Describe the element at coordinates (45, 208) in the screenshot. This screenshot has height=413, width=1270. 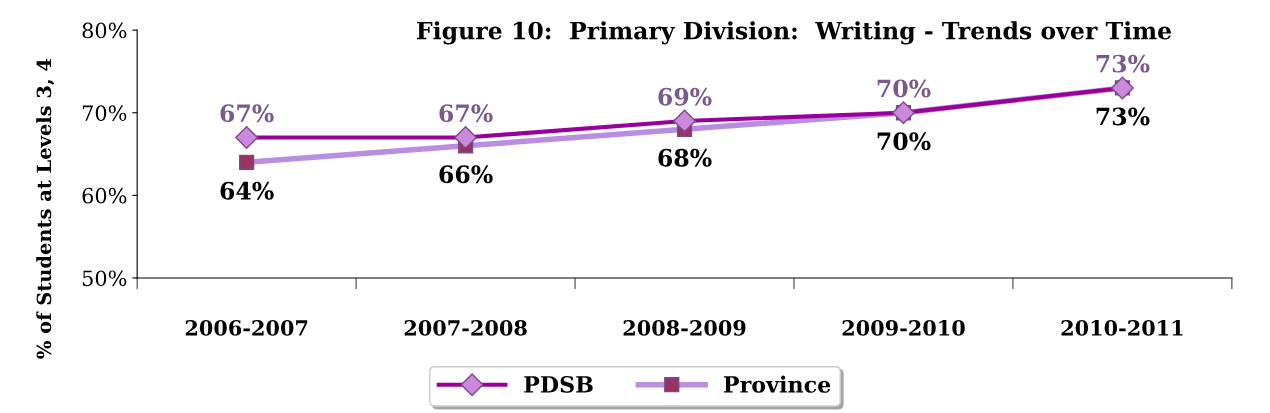
I see `y-axis-title: % of Students at Levels 3, 4` at that location.